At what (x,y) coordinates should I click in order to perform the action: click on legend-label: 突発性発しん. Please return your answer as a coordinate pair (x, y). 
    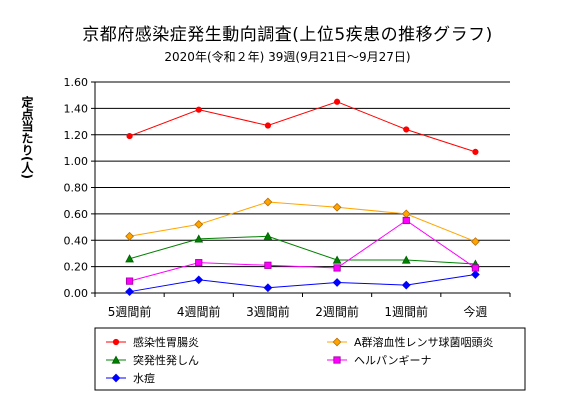
    Looking at the image, I should click on (166, 360).